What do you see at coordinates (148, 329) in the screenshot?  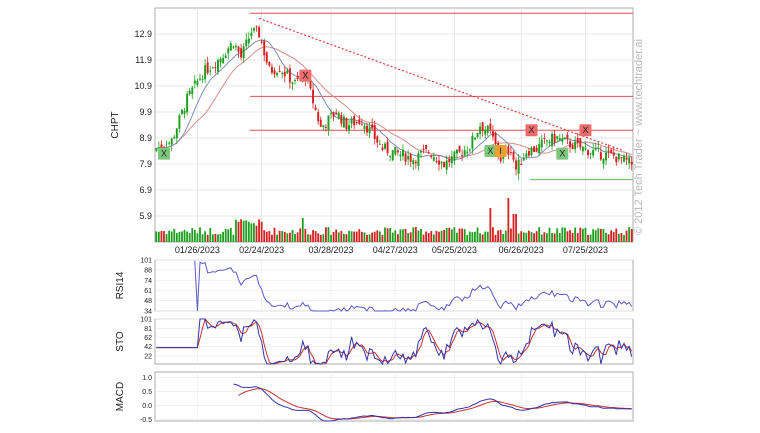 I see `y-tick-label: 81` at bounding box center [148, 329].